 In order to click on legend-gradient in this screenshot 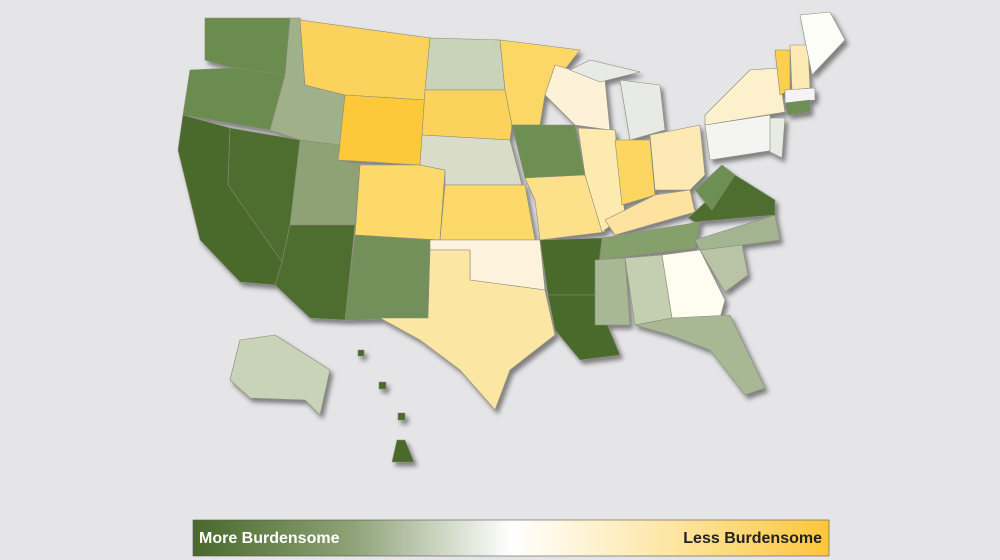, I will do `click(511, 538)`.